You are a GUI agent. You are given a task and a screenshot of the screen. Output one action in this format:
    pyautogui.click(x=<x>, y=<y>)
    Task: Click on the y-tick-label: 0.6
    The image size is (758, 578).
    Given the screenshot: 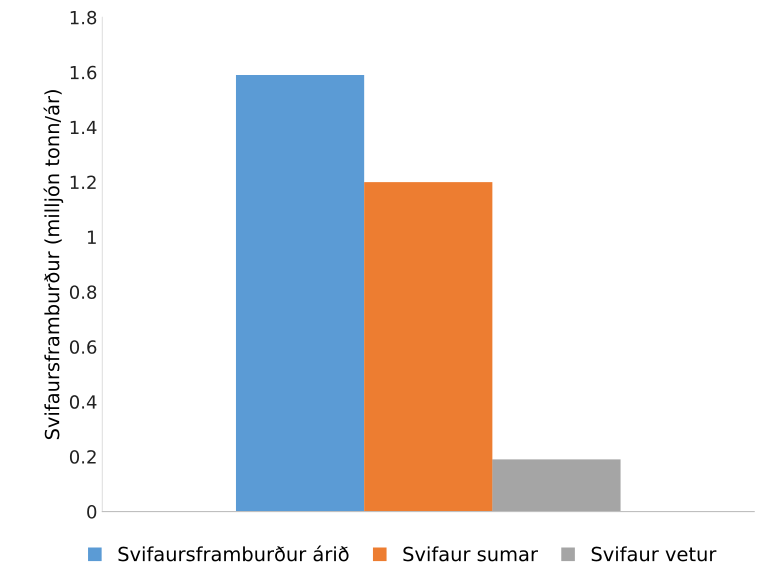 What is the action you would take?
    pyautogui.click(x=83, y=347)
    